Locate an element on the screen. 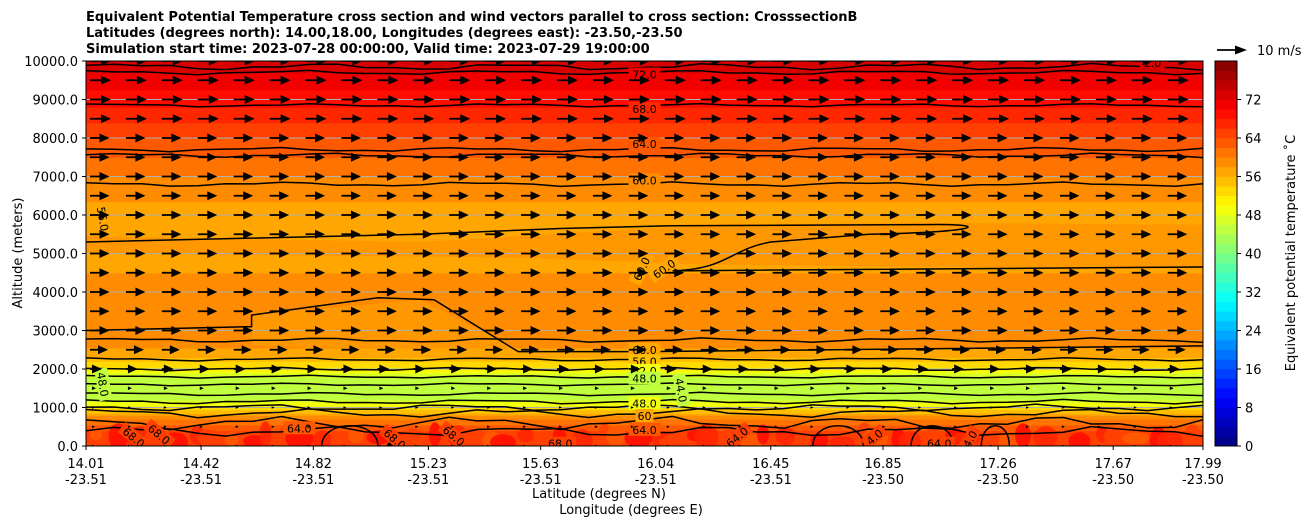  contour-label-text: 56.0 is located at coordinates (102, 219).